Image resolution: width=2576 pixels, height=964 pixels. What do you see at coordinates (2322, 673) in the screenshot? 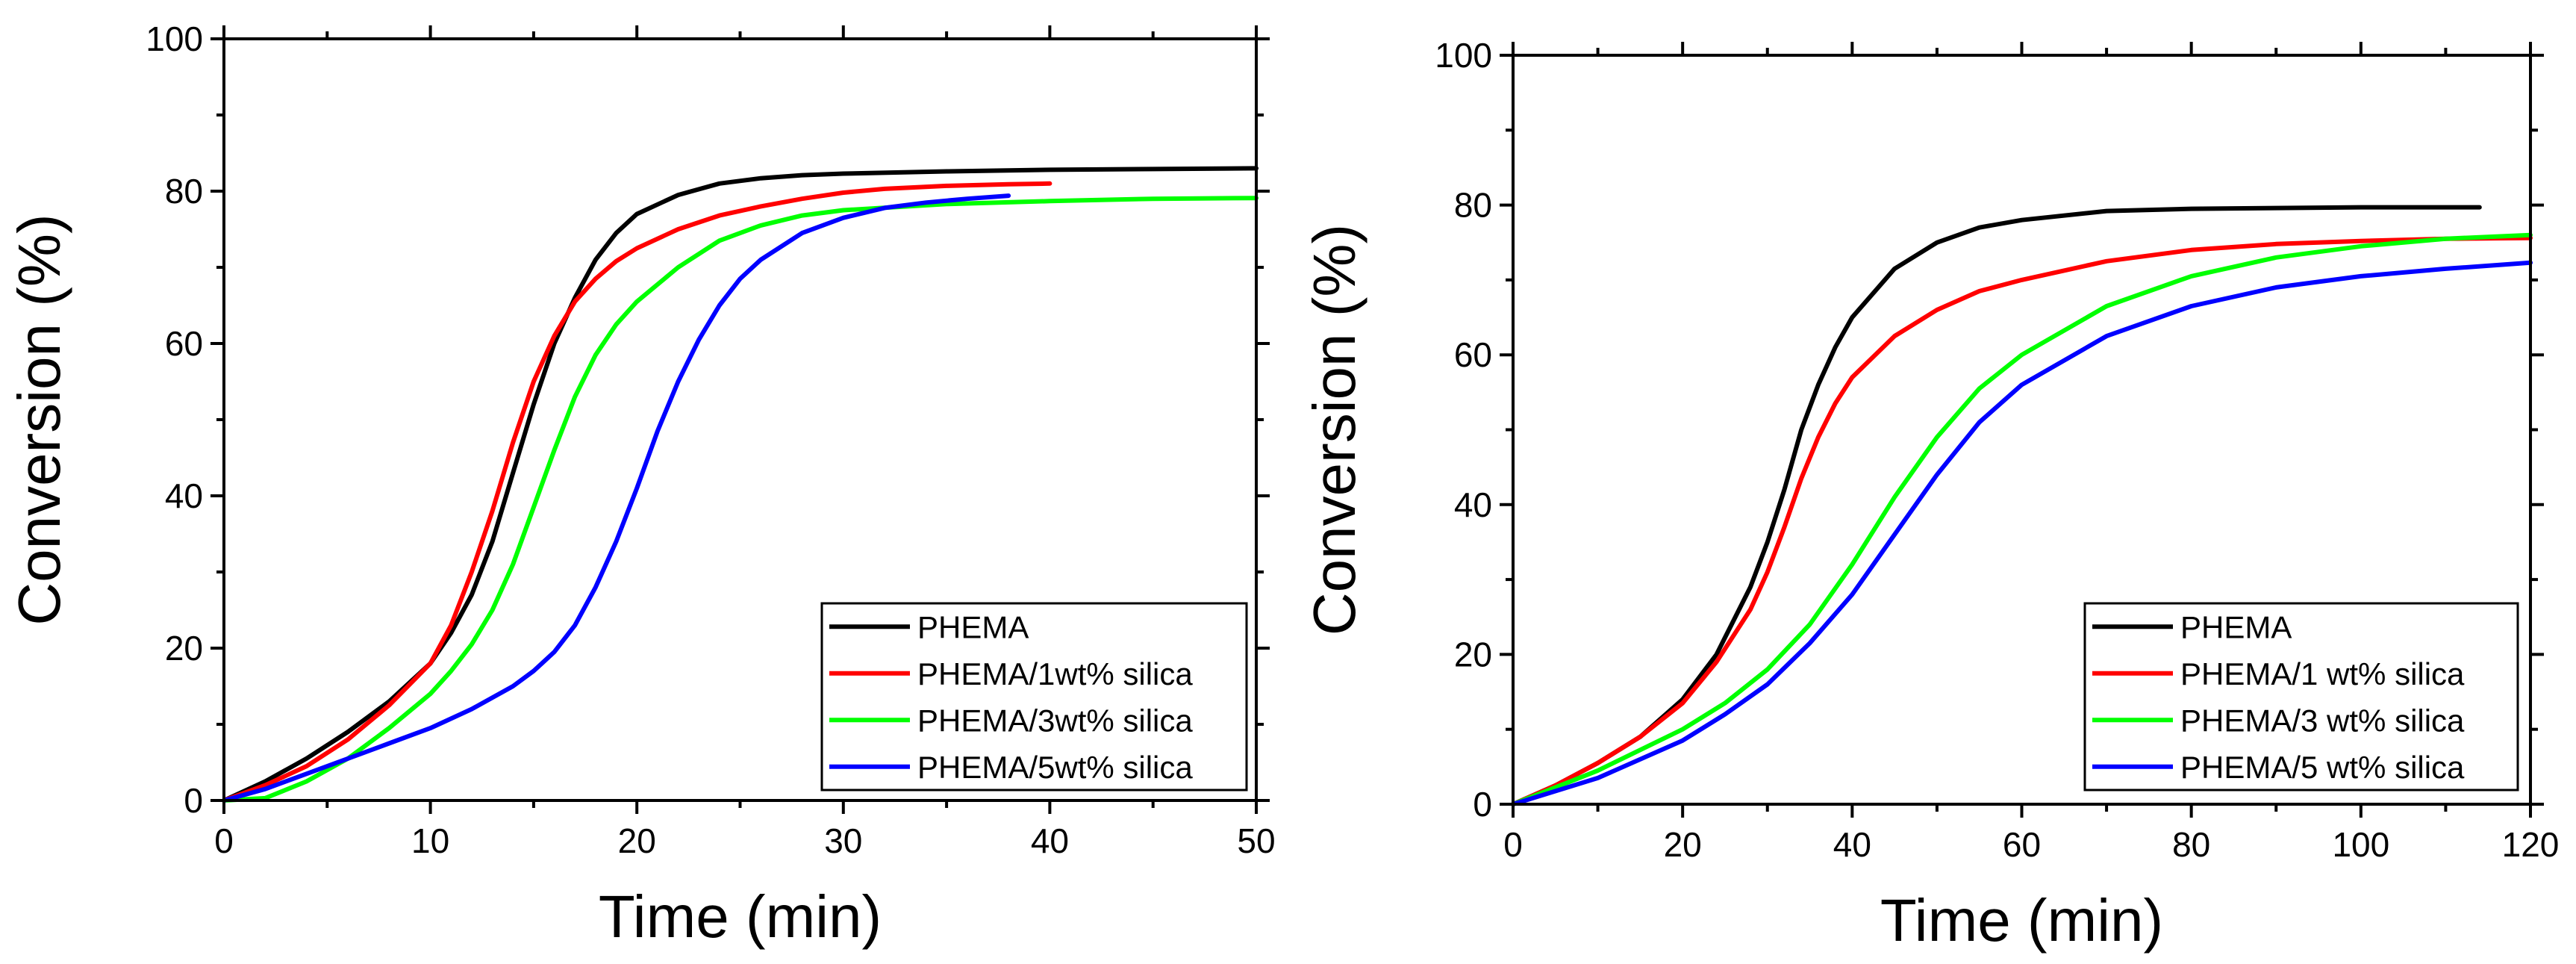
I see `legend-label-1: PHEMA/1 wt% silica` at bounding box center [2322, 673].